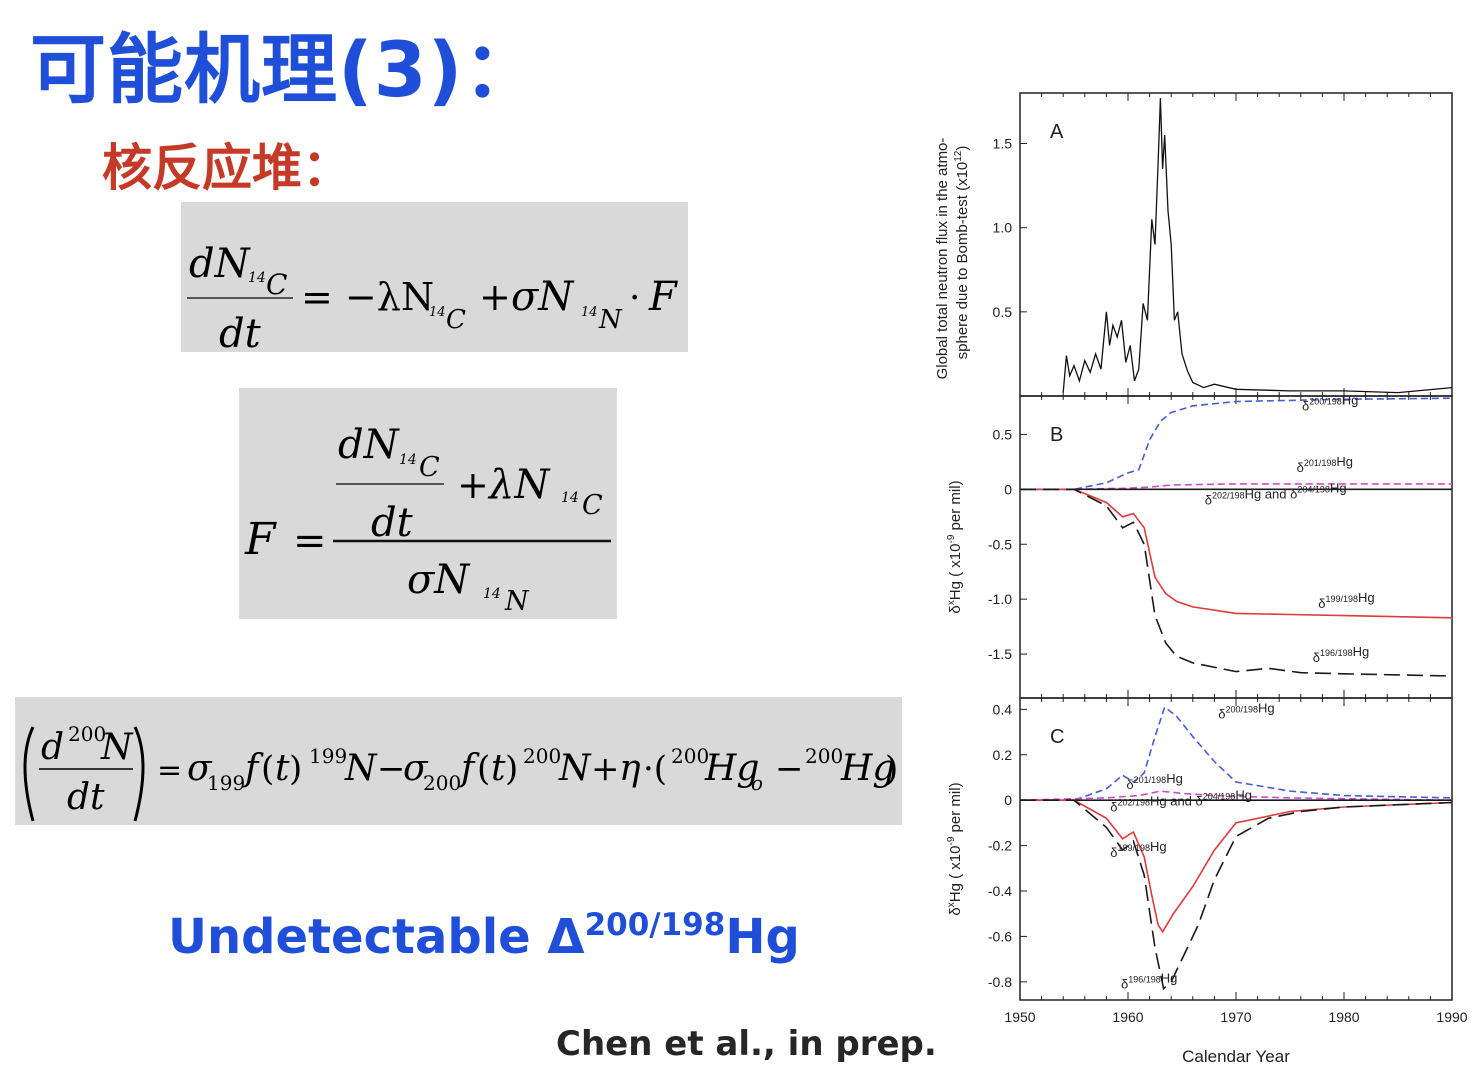 This screenshot has height=1084, width=1484. I want to click on y-axis-title-sup2: -9, so click(951, 840).